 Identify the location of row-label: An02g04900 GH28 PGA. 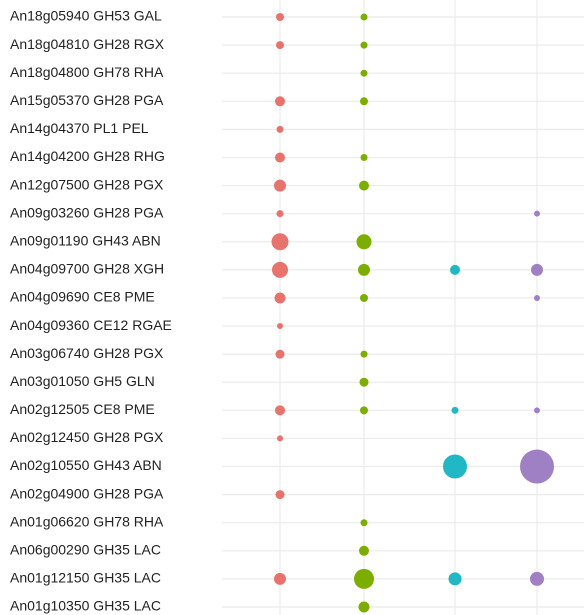
(87, 493).